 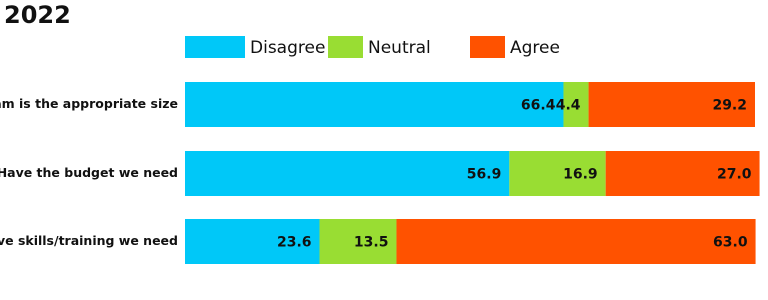 What do you see at coordinates (729, 106) in the screenshot?
I see `value-label: 29.2` at bounding box center [729, 106].